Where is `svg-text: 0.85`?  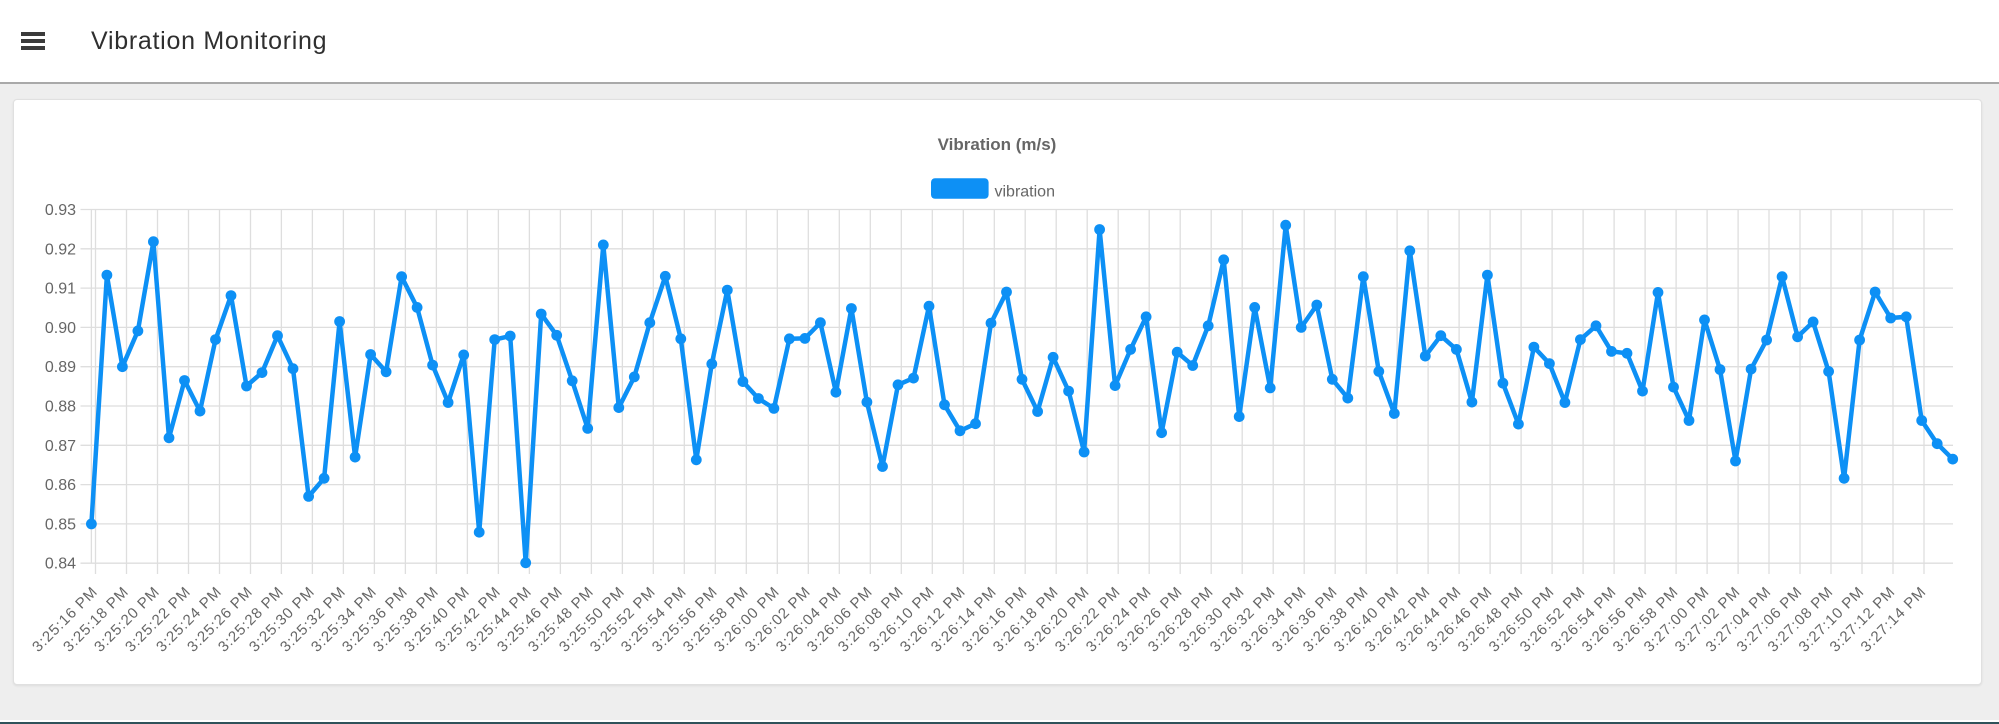 svg-text: 0.85 is located at coordinates (60, 524).